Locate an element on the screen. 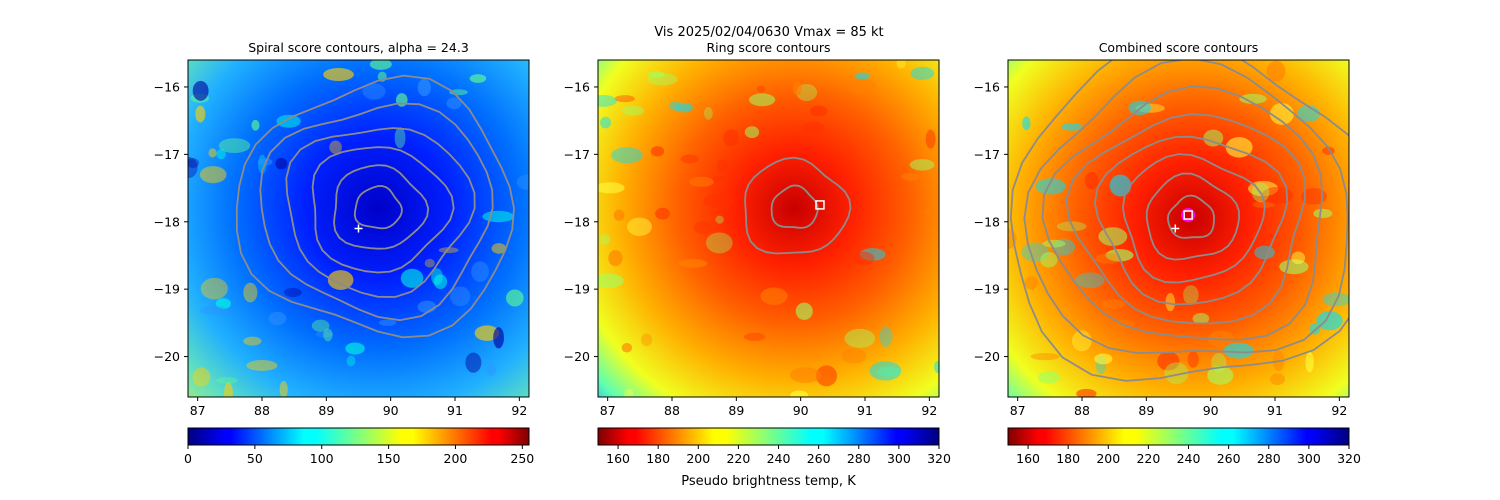 This screenshot has width=1500, height=500. figure-suptitle: Vis 2025/02/04/0630 Vmax = 85 kt is located at coordinates (768, 32).